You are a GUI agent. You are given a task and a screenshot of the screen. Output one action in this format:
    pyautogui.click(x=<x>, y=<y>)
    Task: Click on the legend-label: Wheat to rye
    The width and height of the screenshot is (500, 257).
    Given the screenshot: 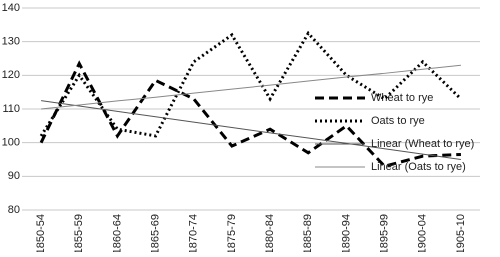 What is the action you would take?
    pyautogui.click(x=402, y=98)
    